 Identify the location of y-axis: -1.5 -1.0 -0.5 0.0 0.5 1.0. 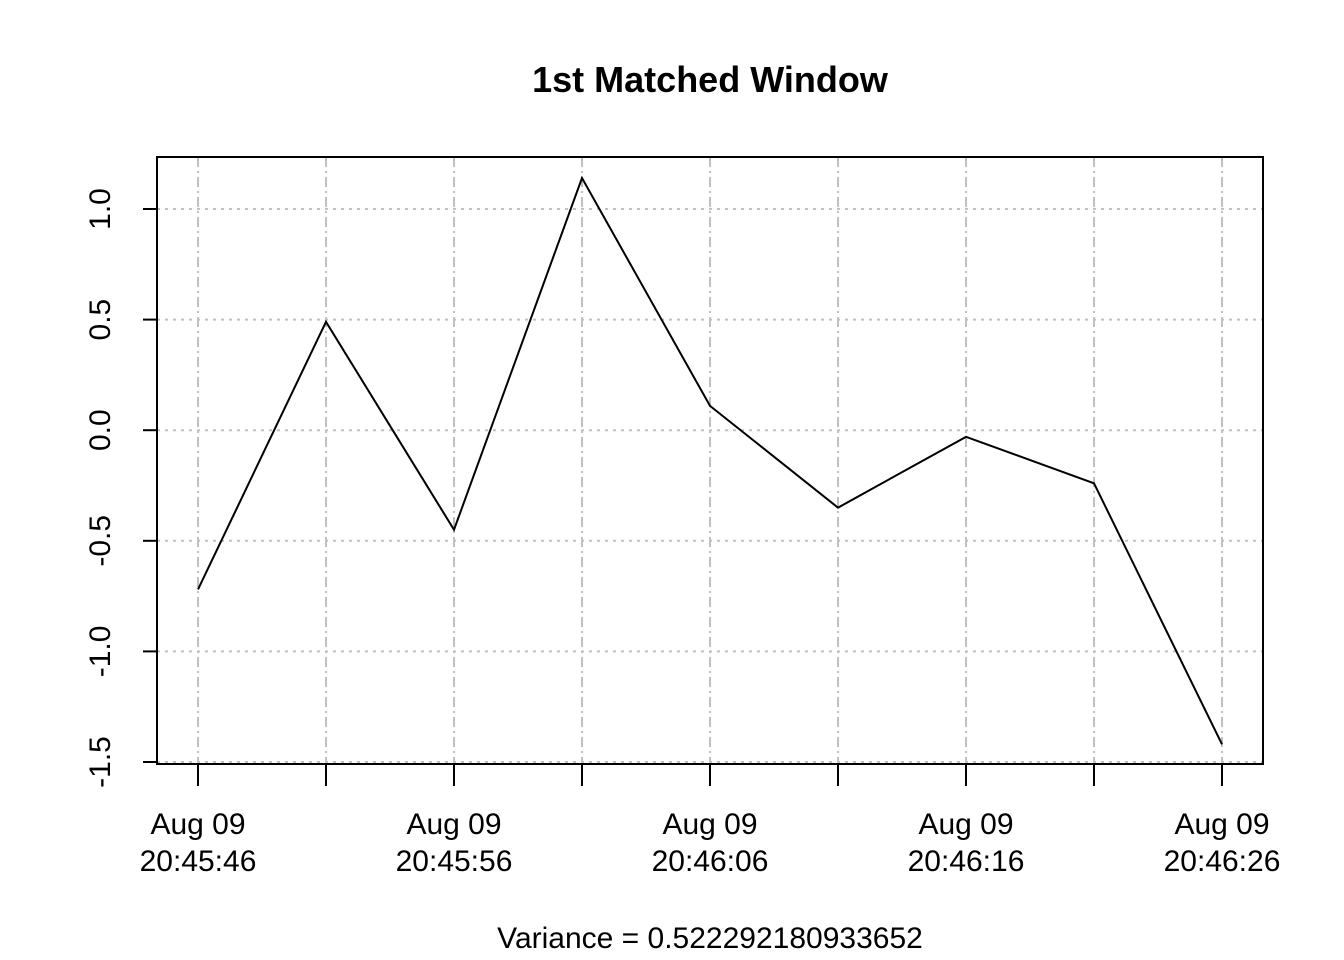
(120, 488).